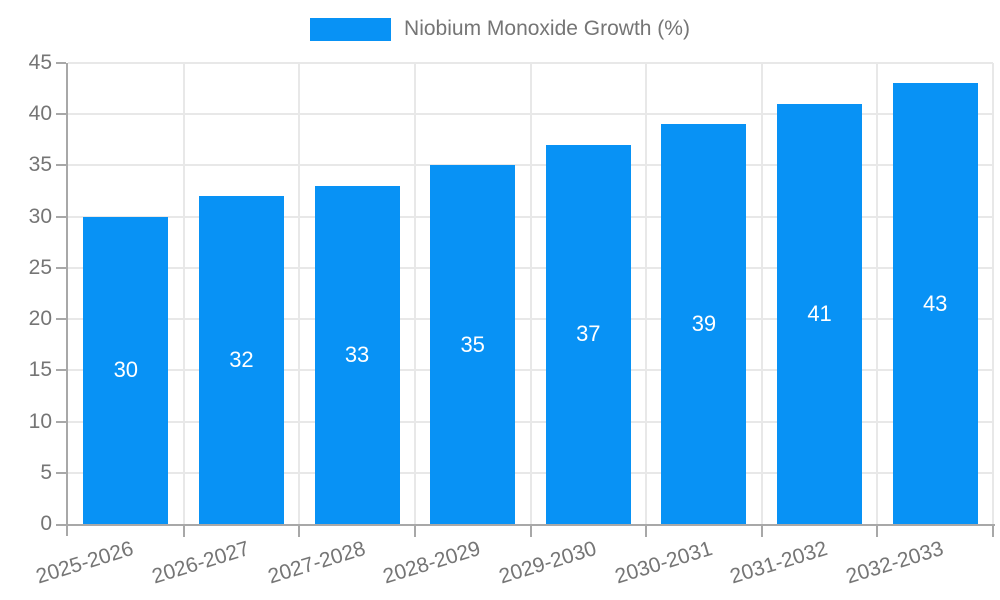 This screenshot has height=600, width=1000. What do you see at coordinates (40, 165) in the screenshot?
I see `y-tick-label: 35` at bounding box center [40, 165].